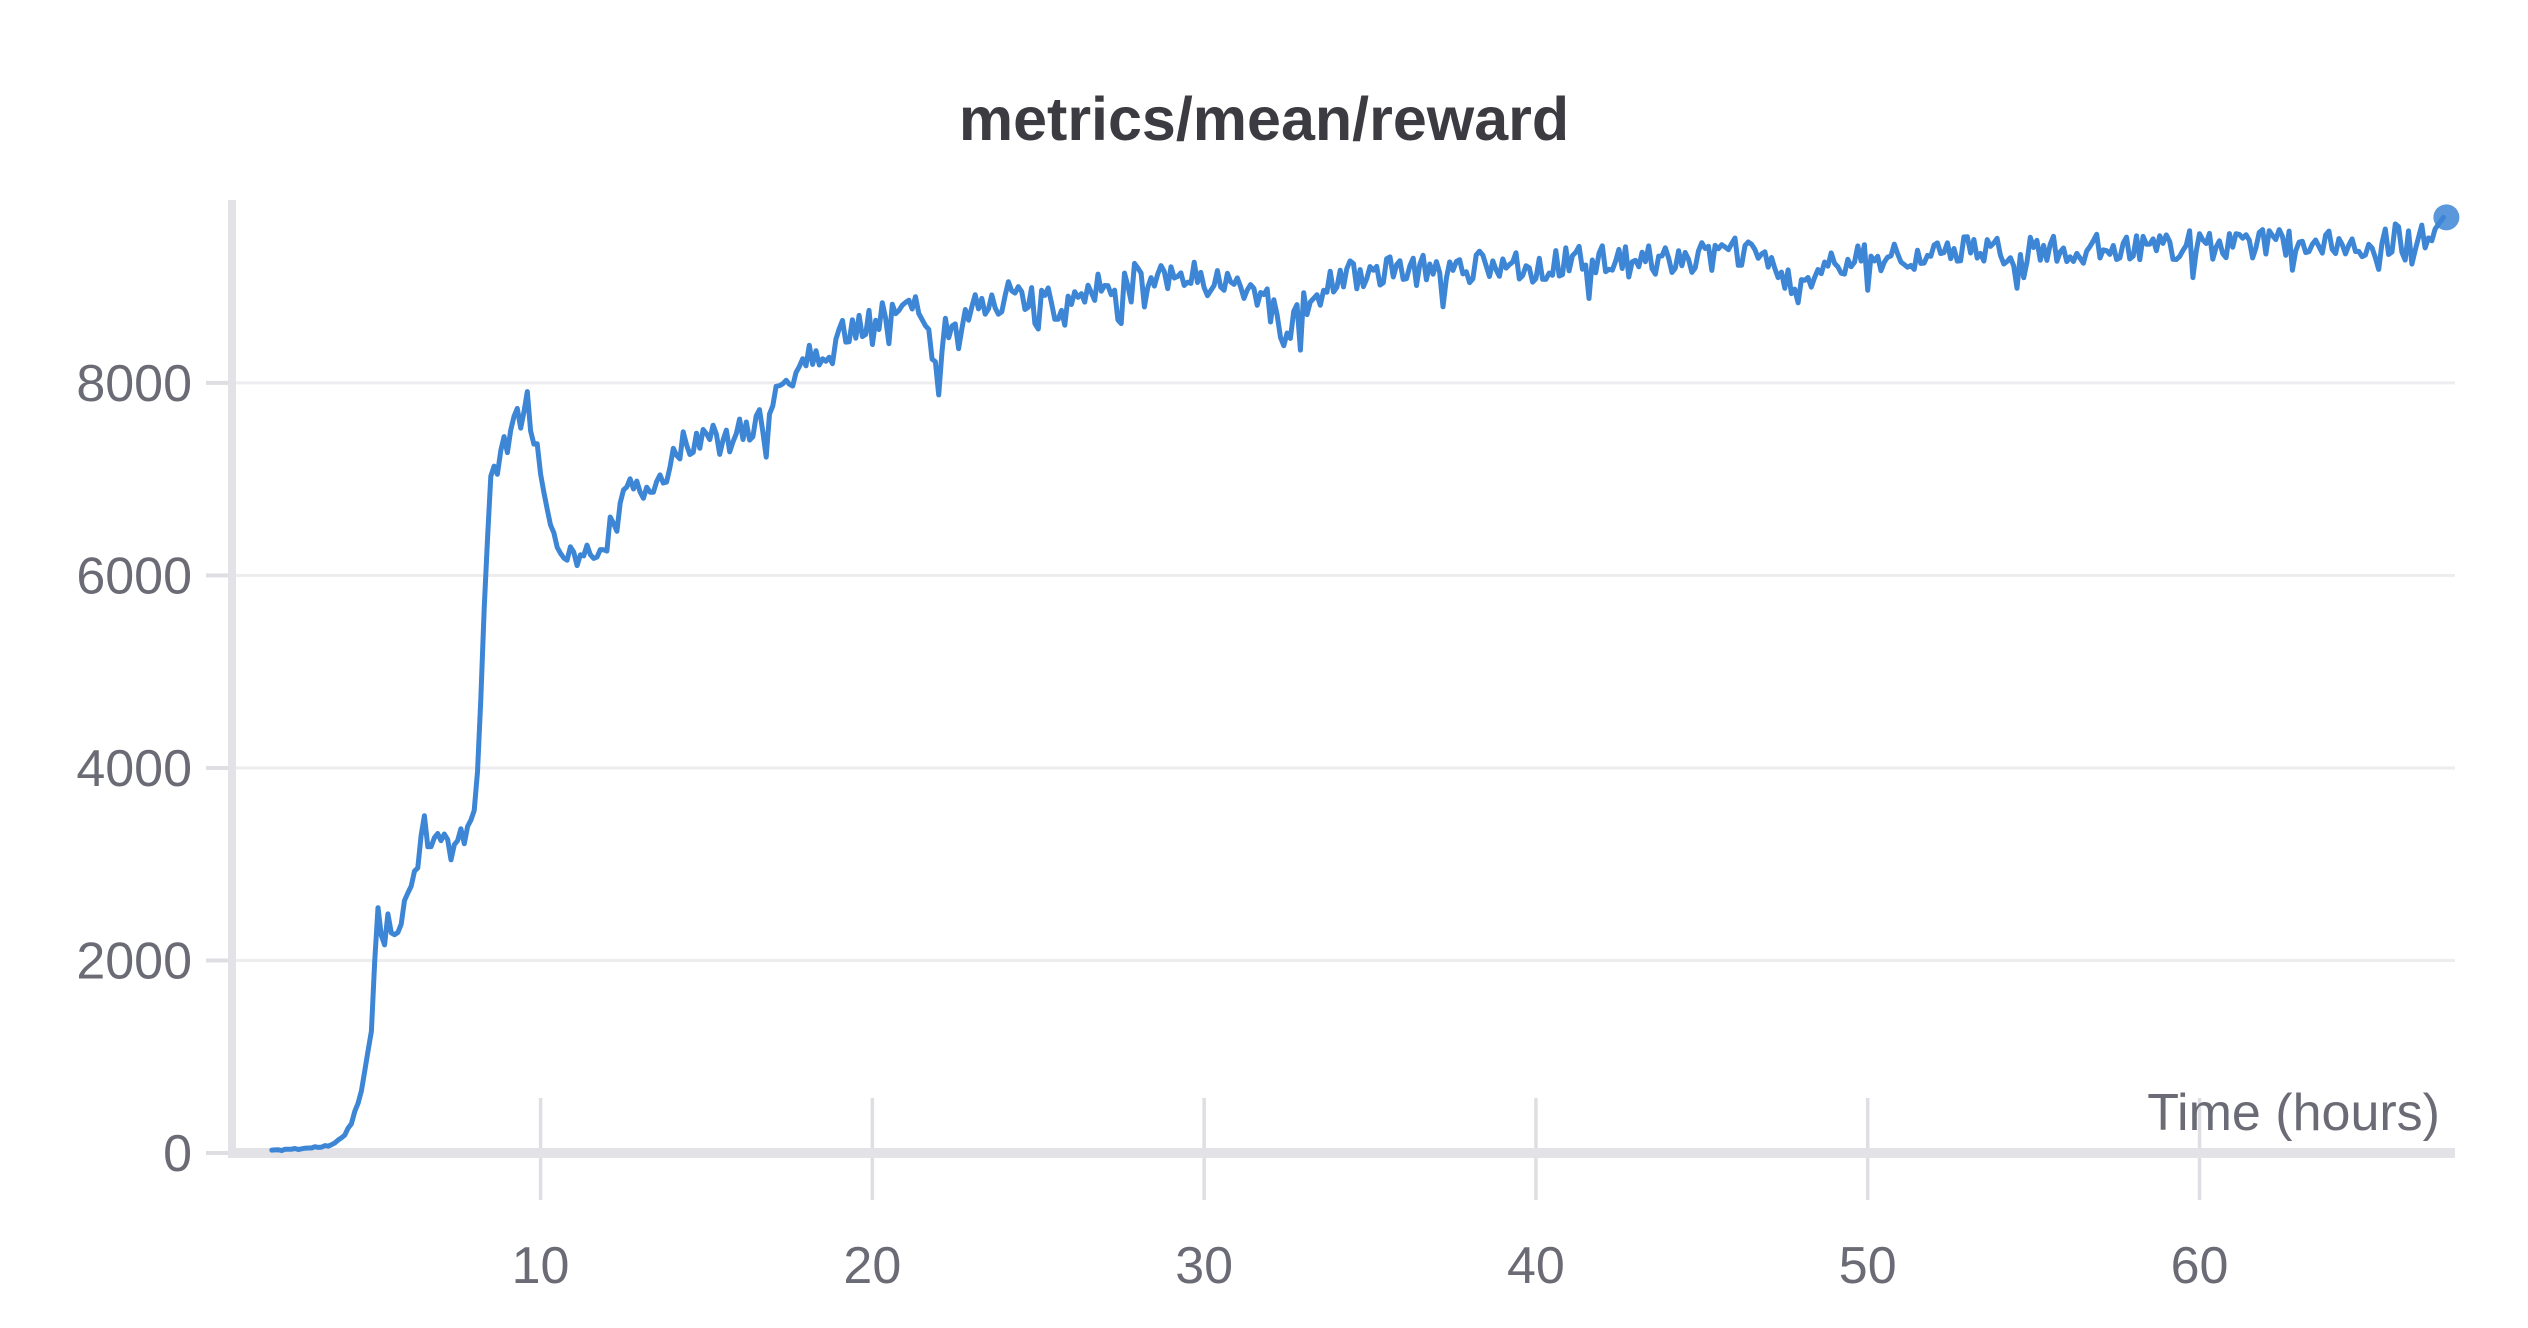 The image size is (2528, 1328). What do you see at coordinates (872, 1266) in the screenshot?
I see `x-tick-label-20: 20` at bounding box center [872, 1266].